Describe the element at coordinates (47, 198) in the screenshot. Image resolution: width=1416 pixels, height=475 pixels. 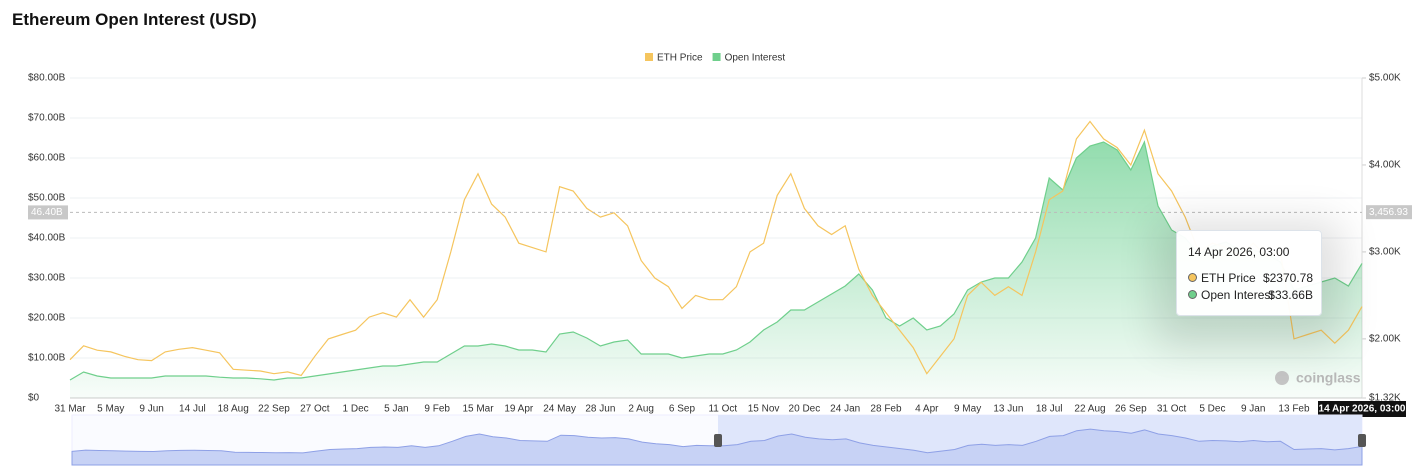
I see `y-tick-label: $50.00B` at that location.